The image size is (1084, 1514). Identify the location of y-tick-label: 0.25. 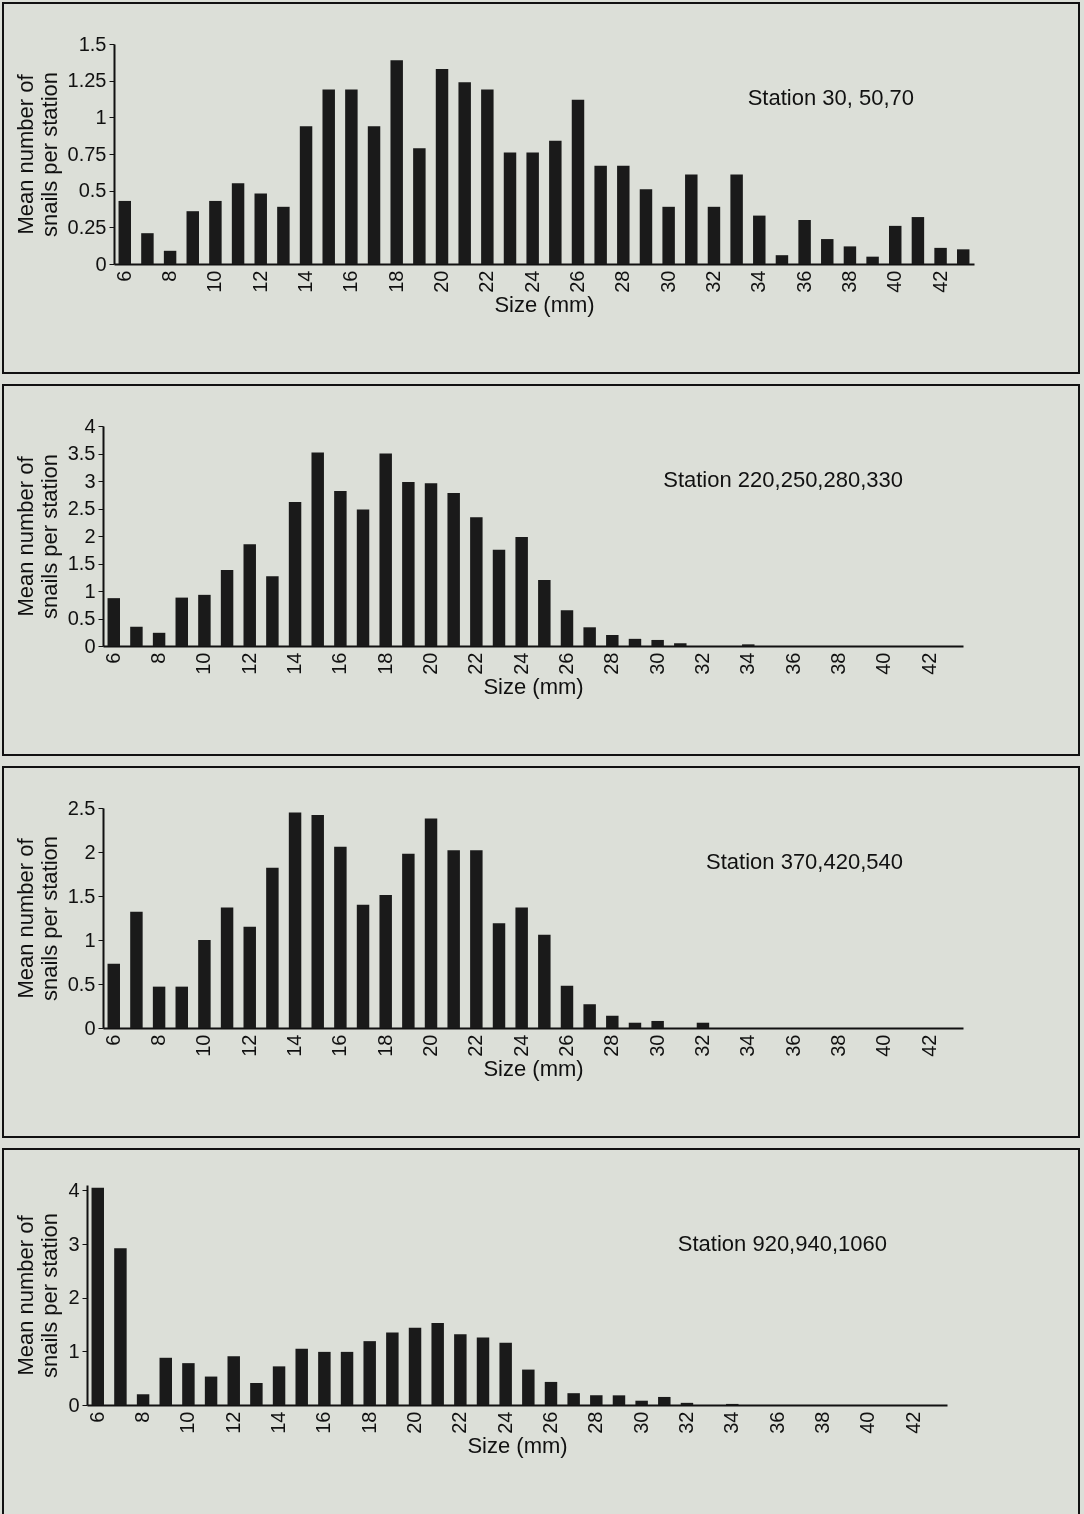
(87, 226).